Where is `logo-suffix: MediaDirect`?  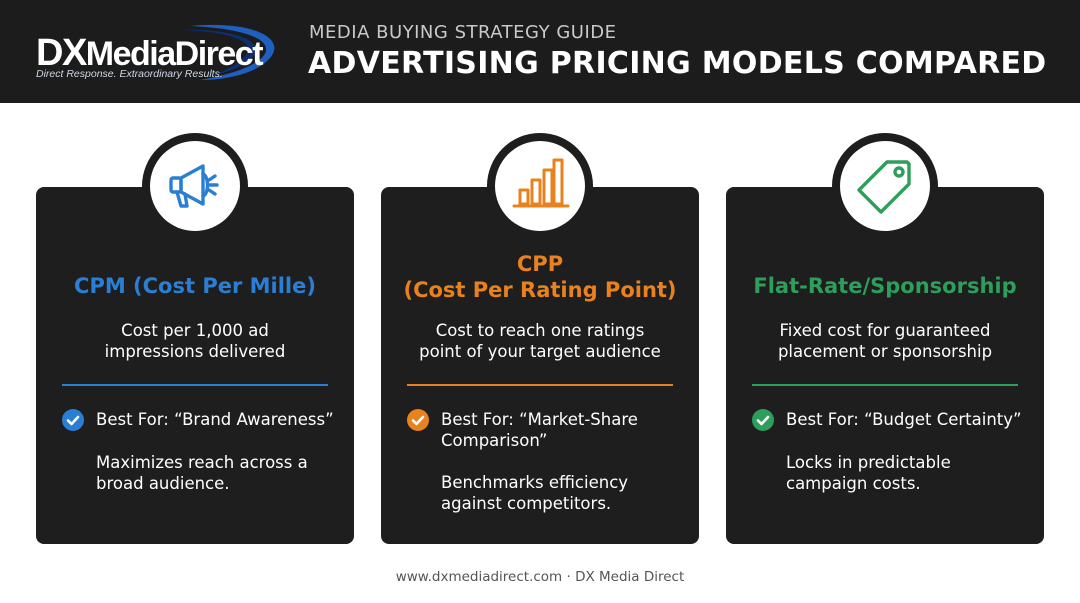 logo-suffix: MediaDirect is located at coordinates (174, 54).